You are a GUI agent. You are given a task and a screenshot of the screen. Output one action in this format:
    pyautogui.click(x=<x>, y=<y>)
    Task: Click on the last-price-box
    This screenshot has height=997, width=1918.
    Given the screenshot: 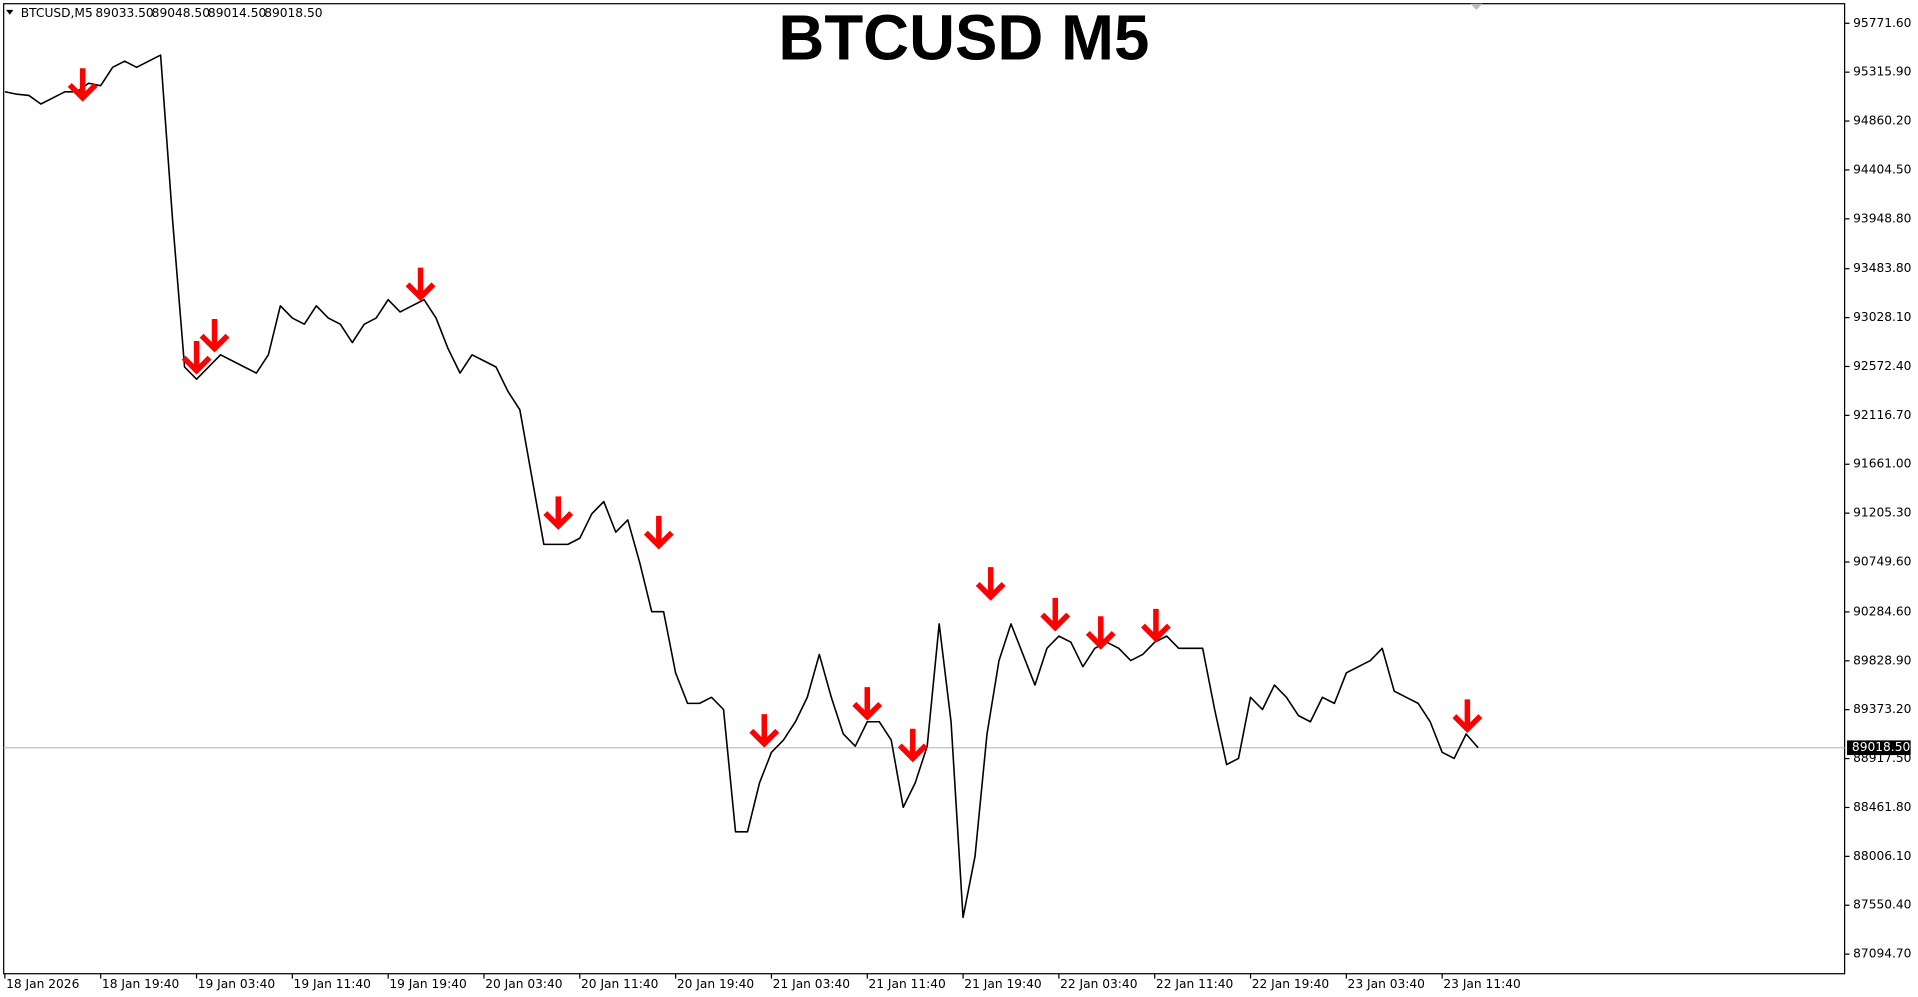 What is the action you would take?
    pyautogui.click(x=1879, y=748)
    